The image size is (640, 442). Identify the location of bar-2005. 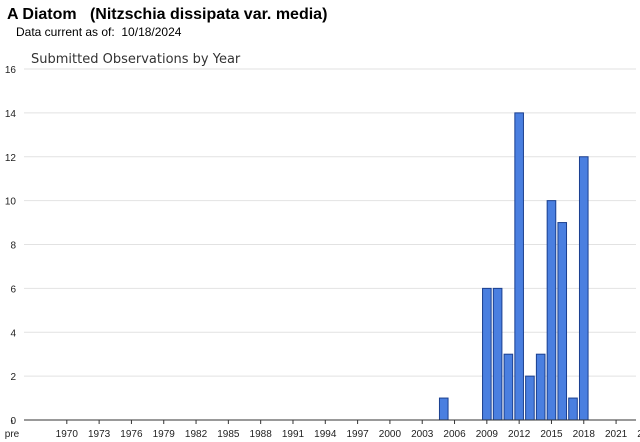
(443, 409).